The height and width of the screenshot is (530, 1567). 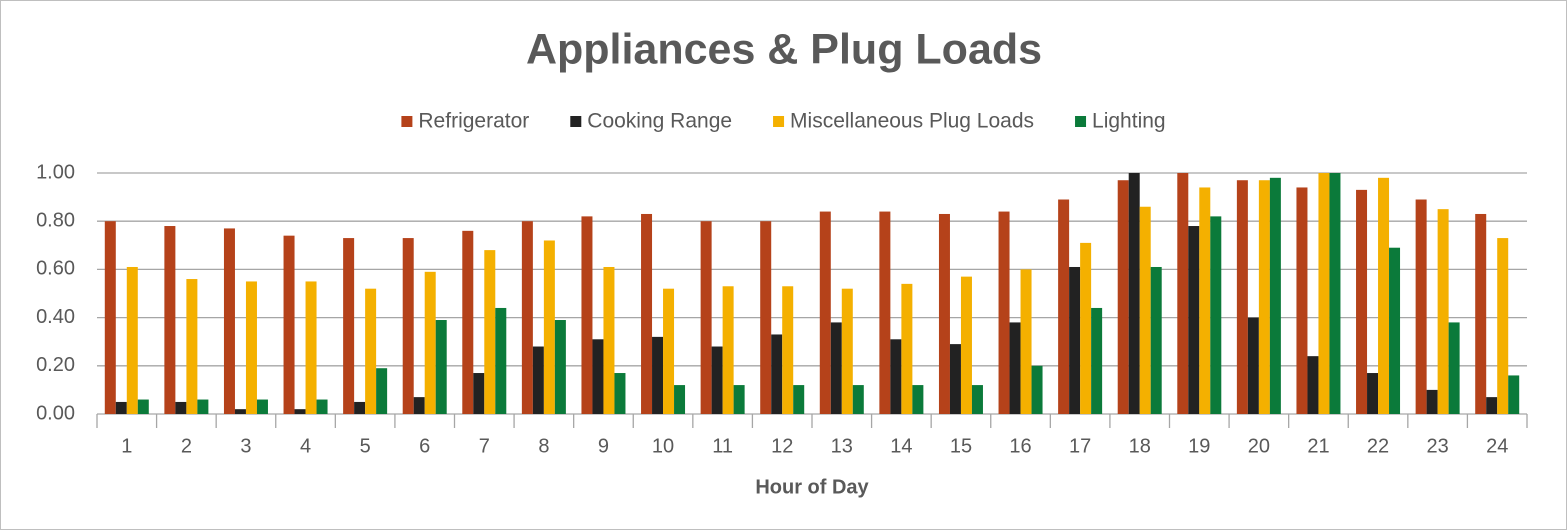 What do you see at coordinates (842, 446) in the screenshot?
I see `x-tick-label: 13` at bounding box center [842, 446].